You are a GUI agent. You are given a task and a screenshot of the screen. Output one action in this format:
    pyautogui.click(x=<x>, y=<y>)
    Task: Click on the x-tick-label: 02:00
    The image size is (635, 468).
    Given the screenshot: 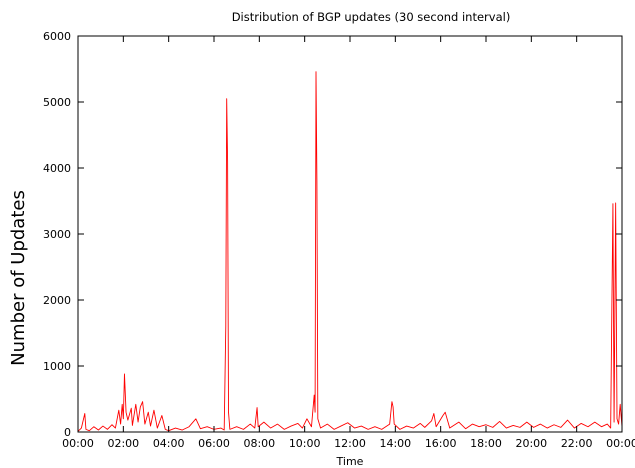 What is the action you would take?
    pyautogui.click(x=123, y=443)
    